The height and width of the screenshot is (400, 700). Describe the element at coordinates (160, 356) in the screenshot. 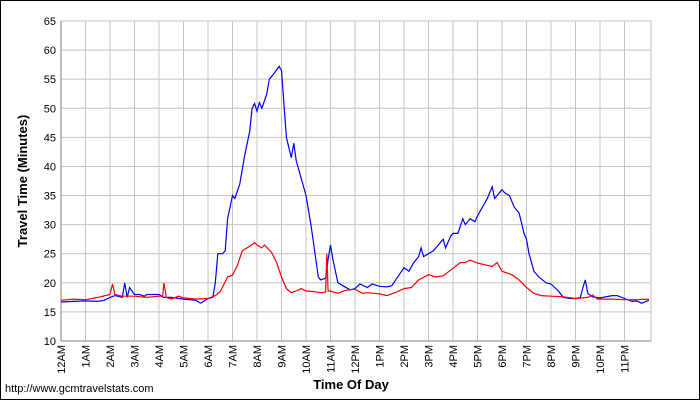

I see `x-tick-label: 4AM` at that location.